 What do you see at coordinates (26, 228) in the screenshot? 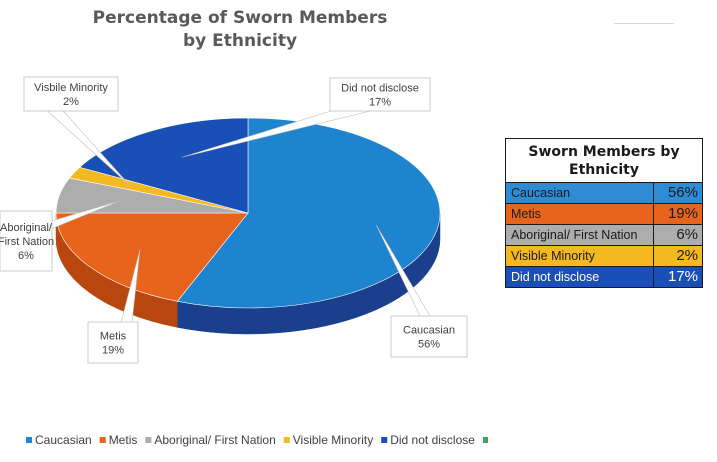
I see `callout-label-line: Aboriginal/` at bounding box center [26, 228].